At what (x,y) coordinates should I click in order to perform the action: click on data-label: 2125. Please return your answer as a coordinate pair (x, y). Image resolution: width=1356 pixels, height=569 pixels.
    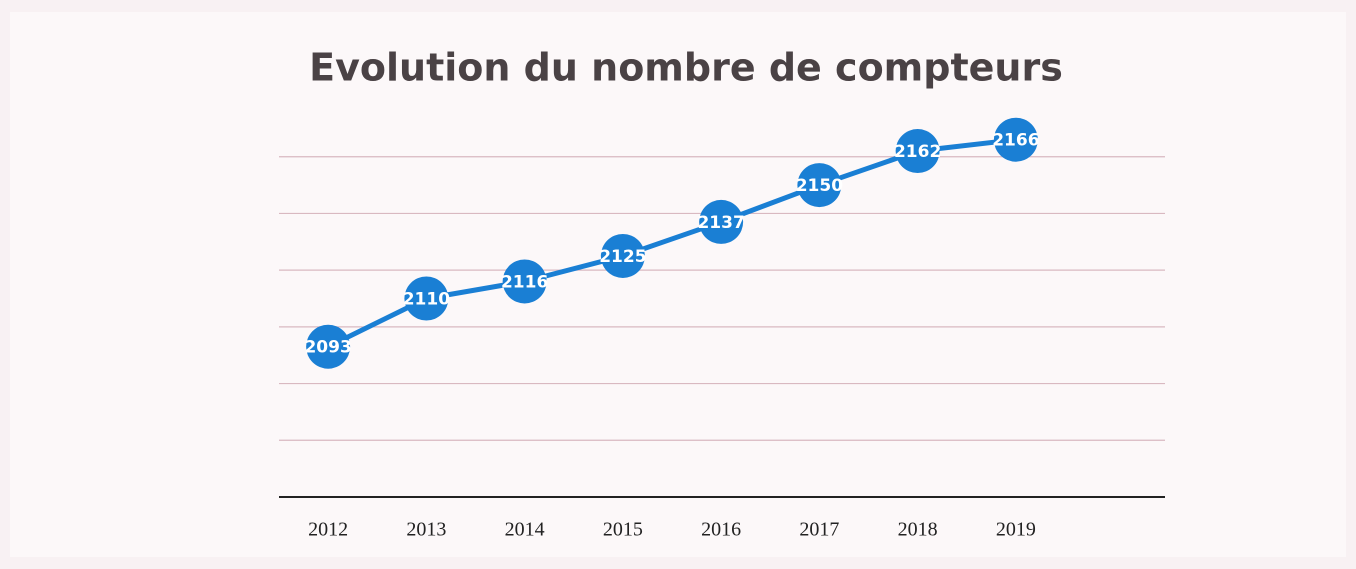
    Looking at the image, I should click on (622, 257).